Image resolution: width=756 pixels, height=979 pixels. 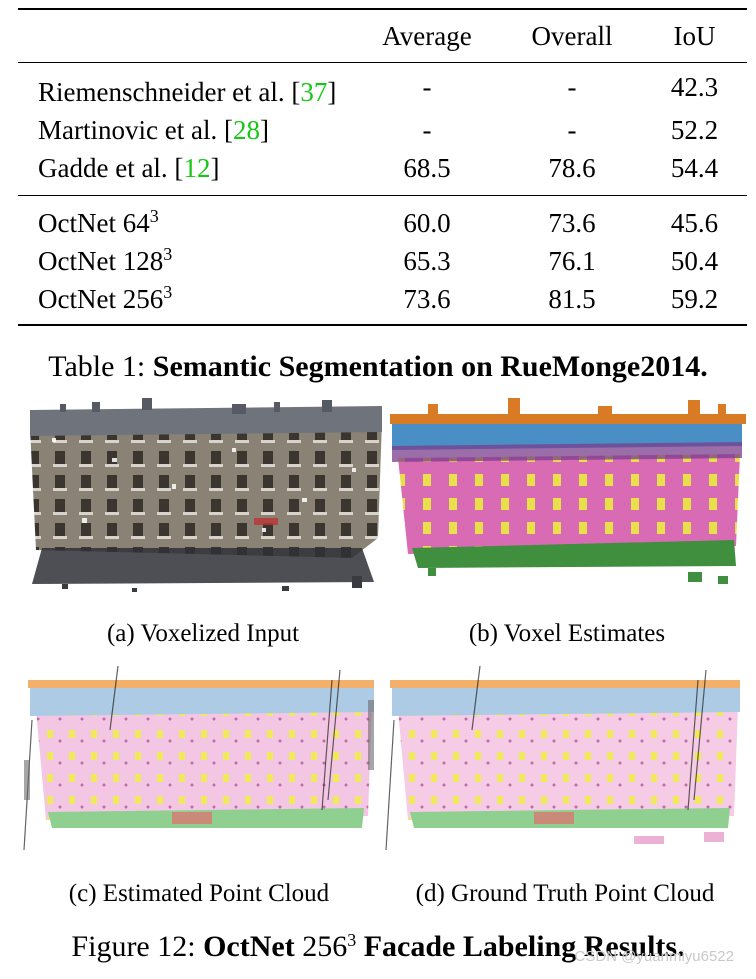 I want to click on method-name: OctNet 64, so click(x=94, y=222).